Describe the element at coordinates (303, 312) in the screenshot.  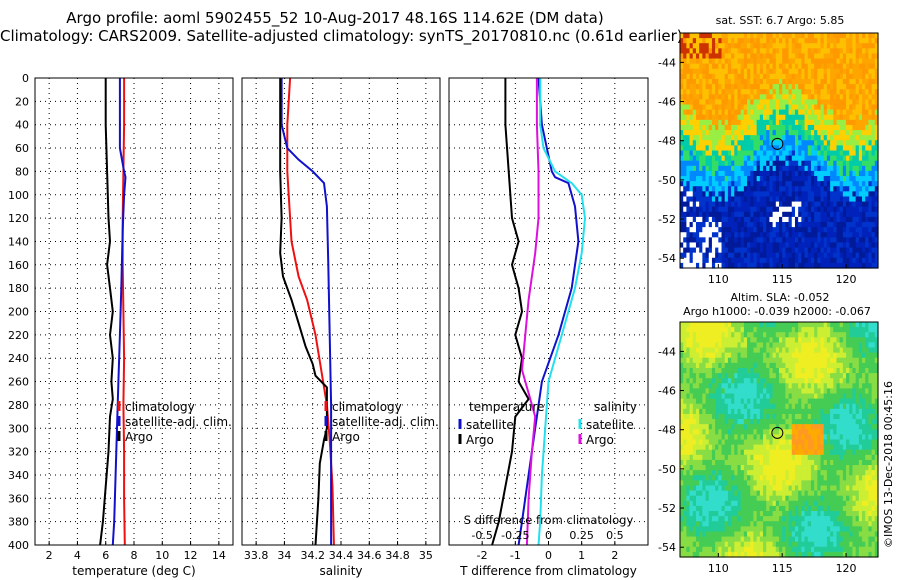
I see `series-argo` at that location.